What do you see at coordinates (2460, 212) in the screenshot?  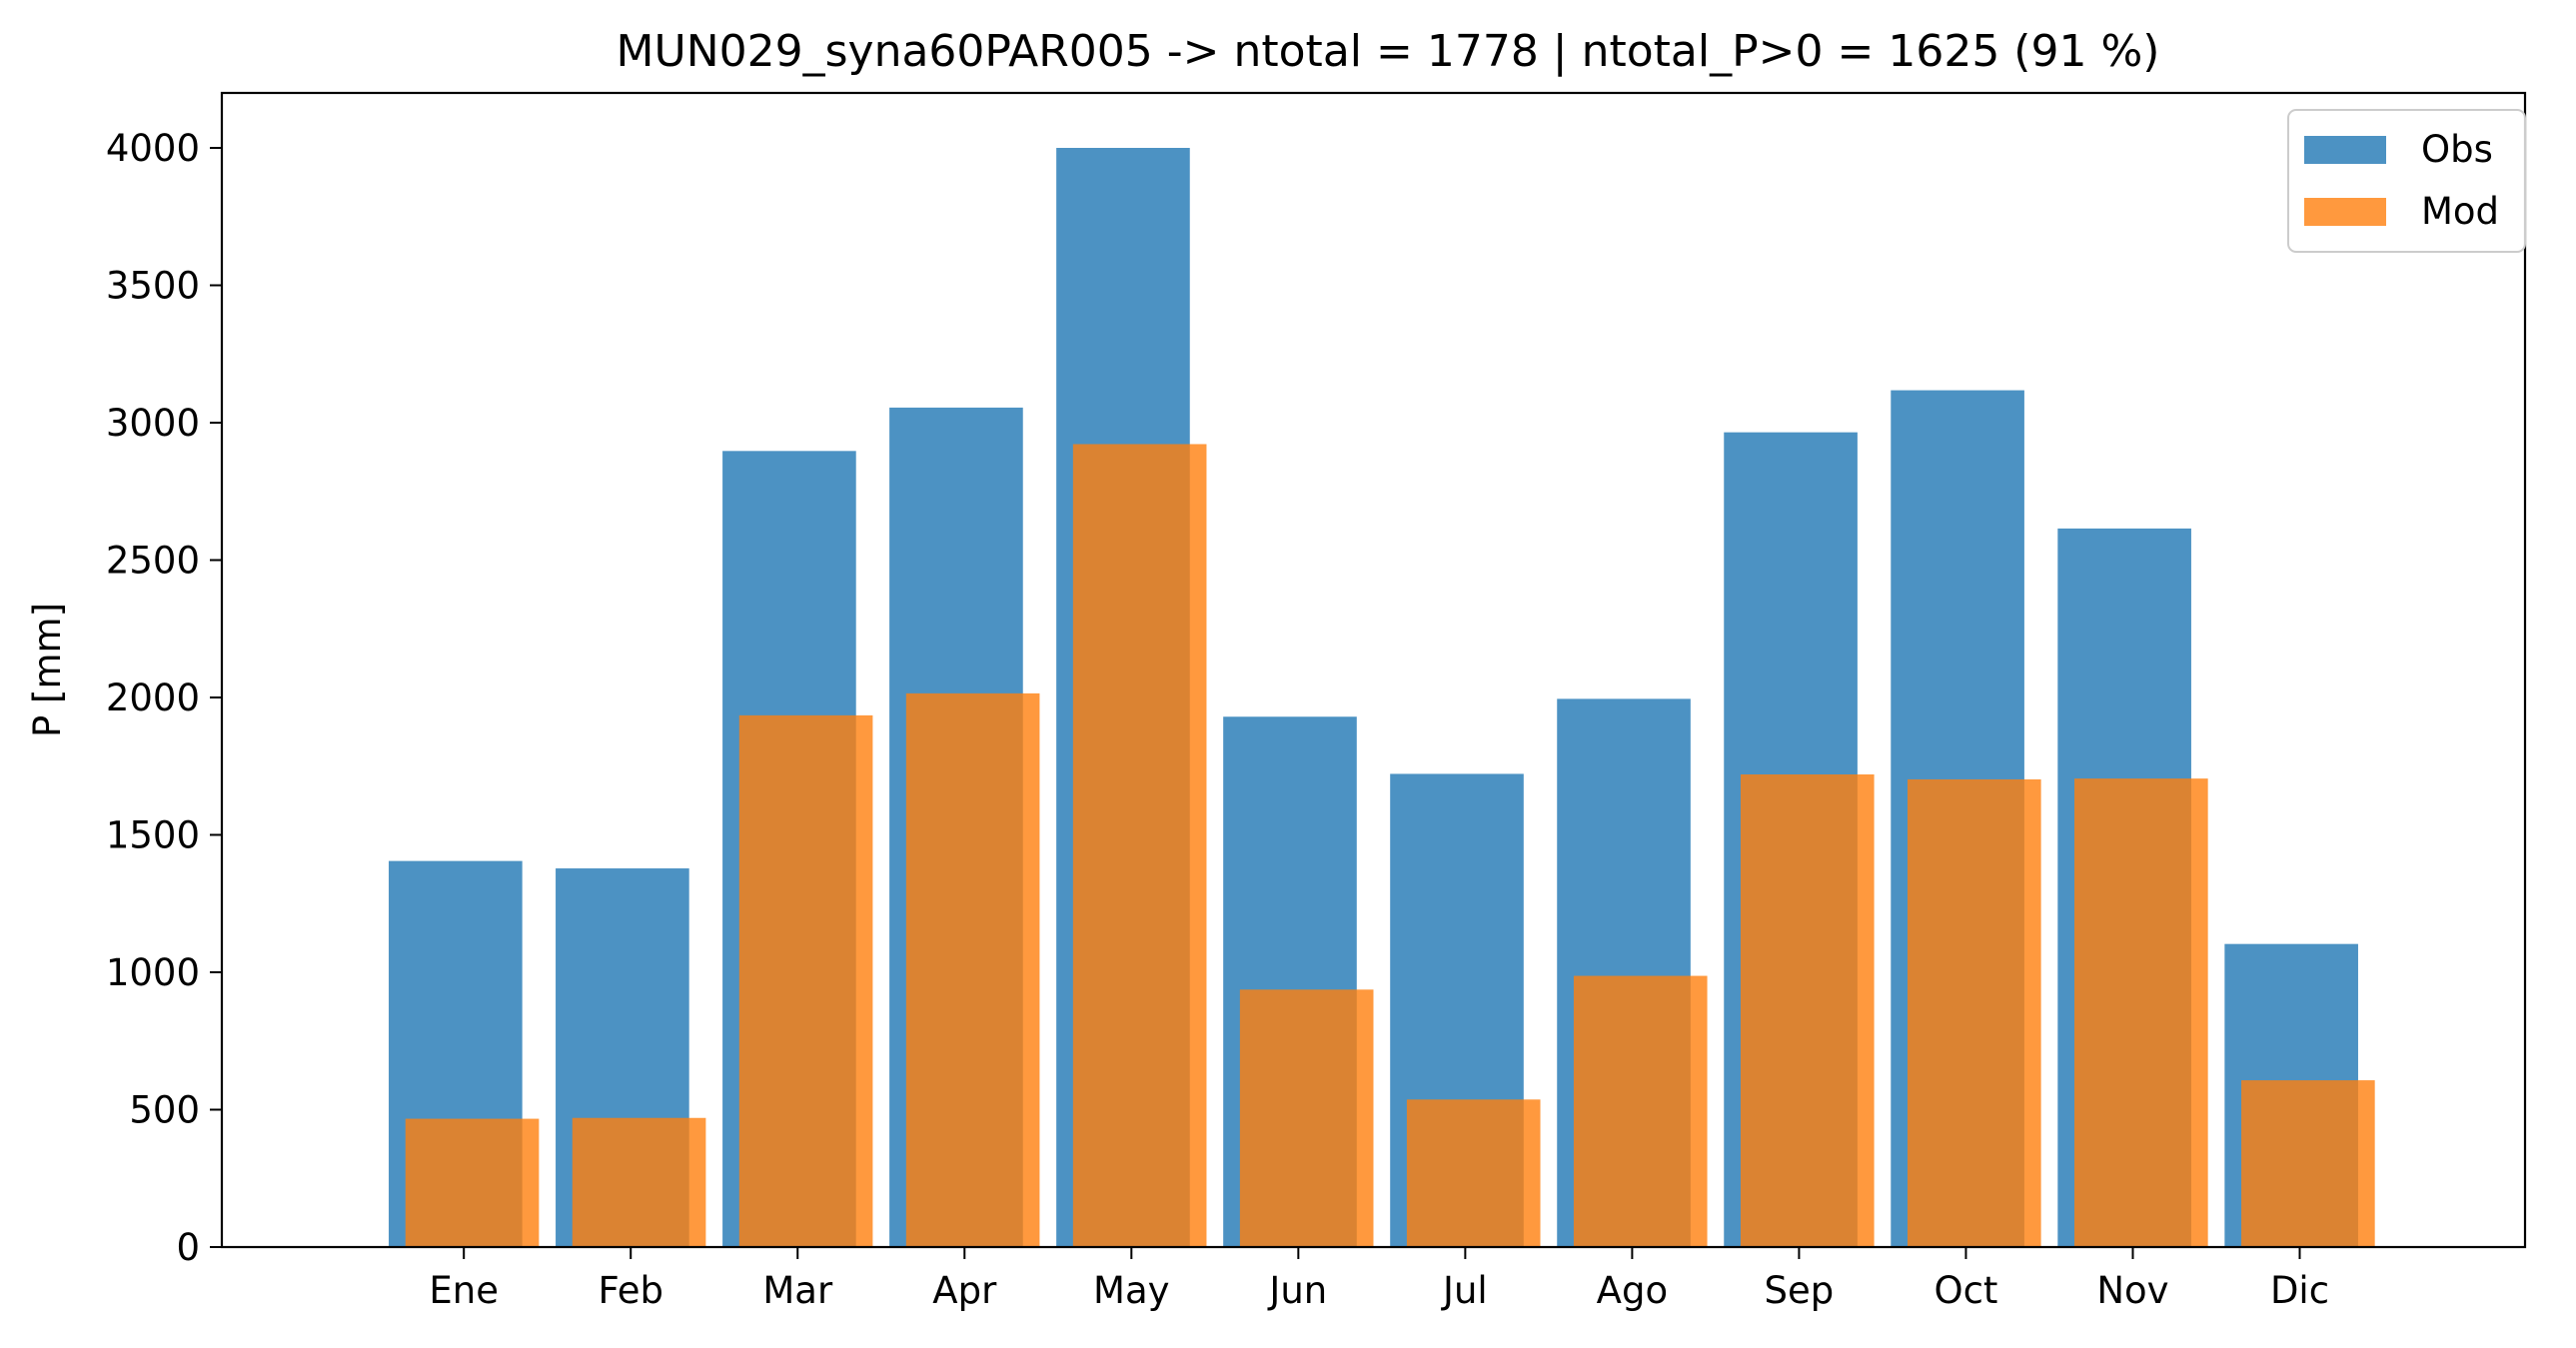 I see `legend-label-mod: Mod` at bounding box center [2460, 212].